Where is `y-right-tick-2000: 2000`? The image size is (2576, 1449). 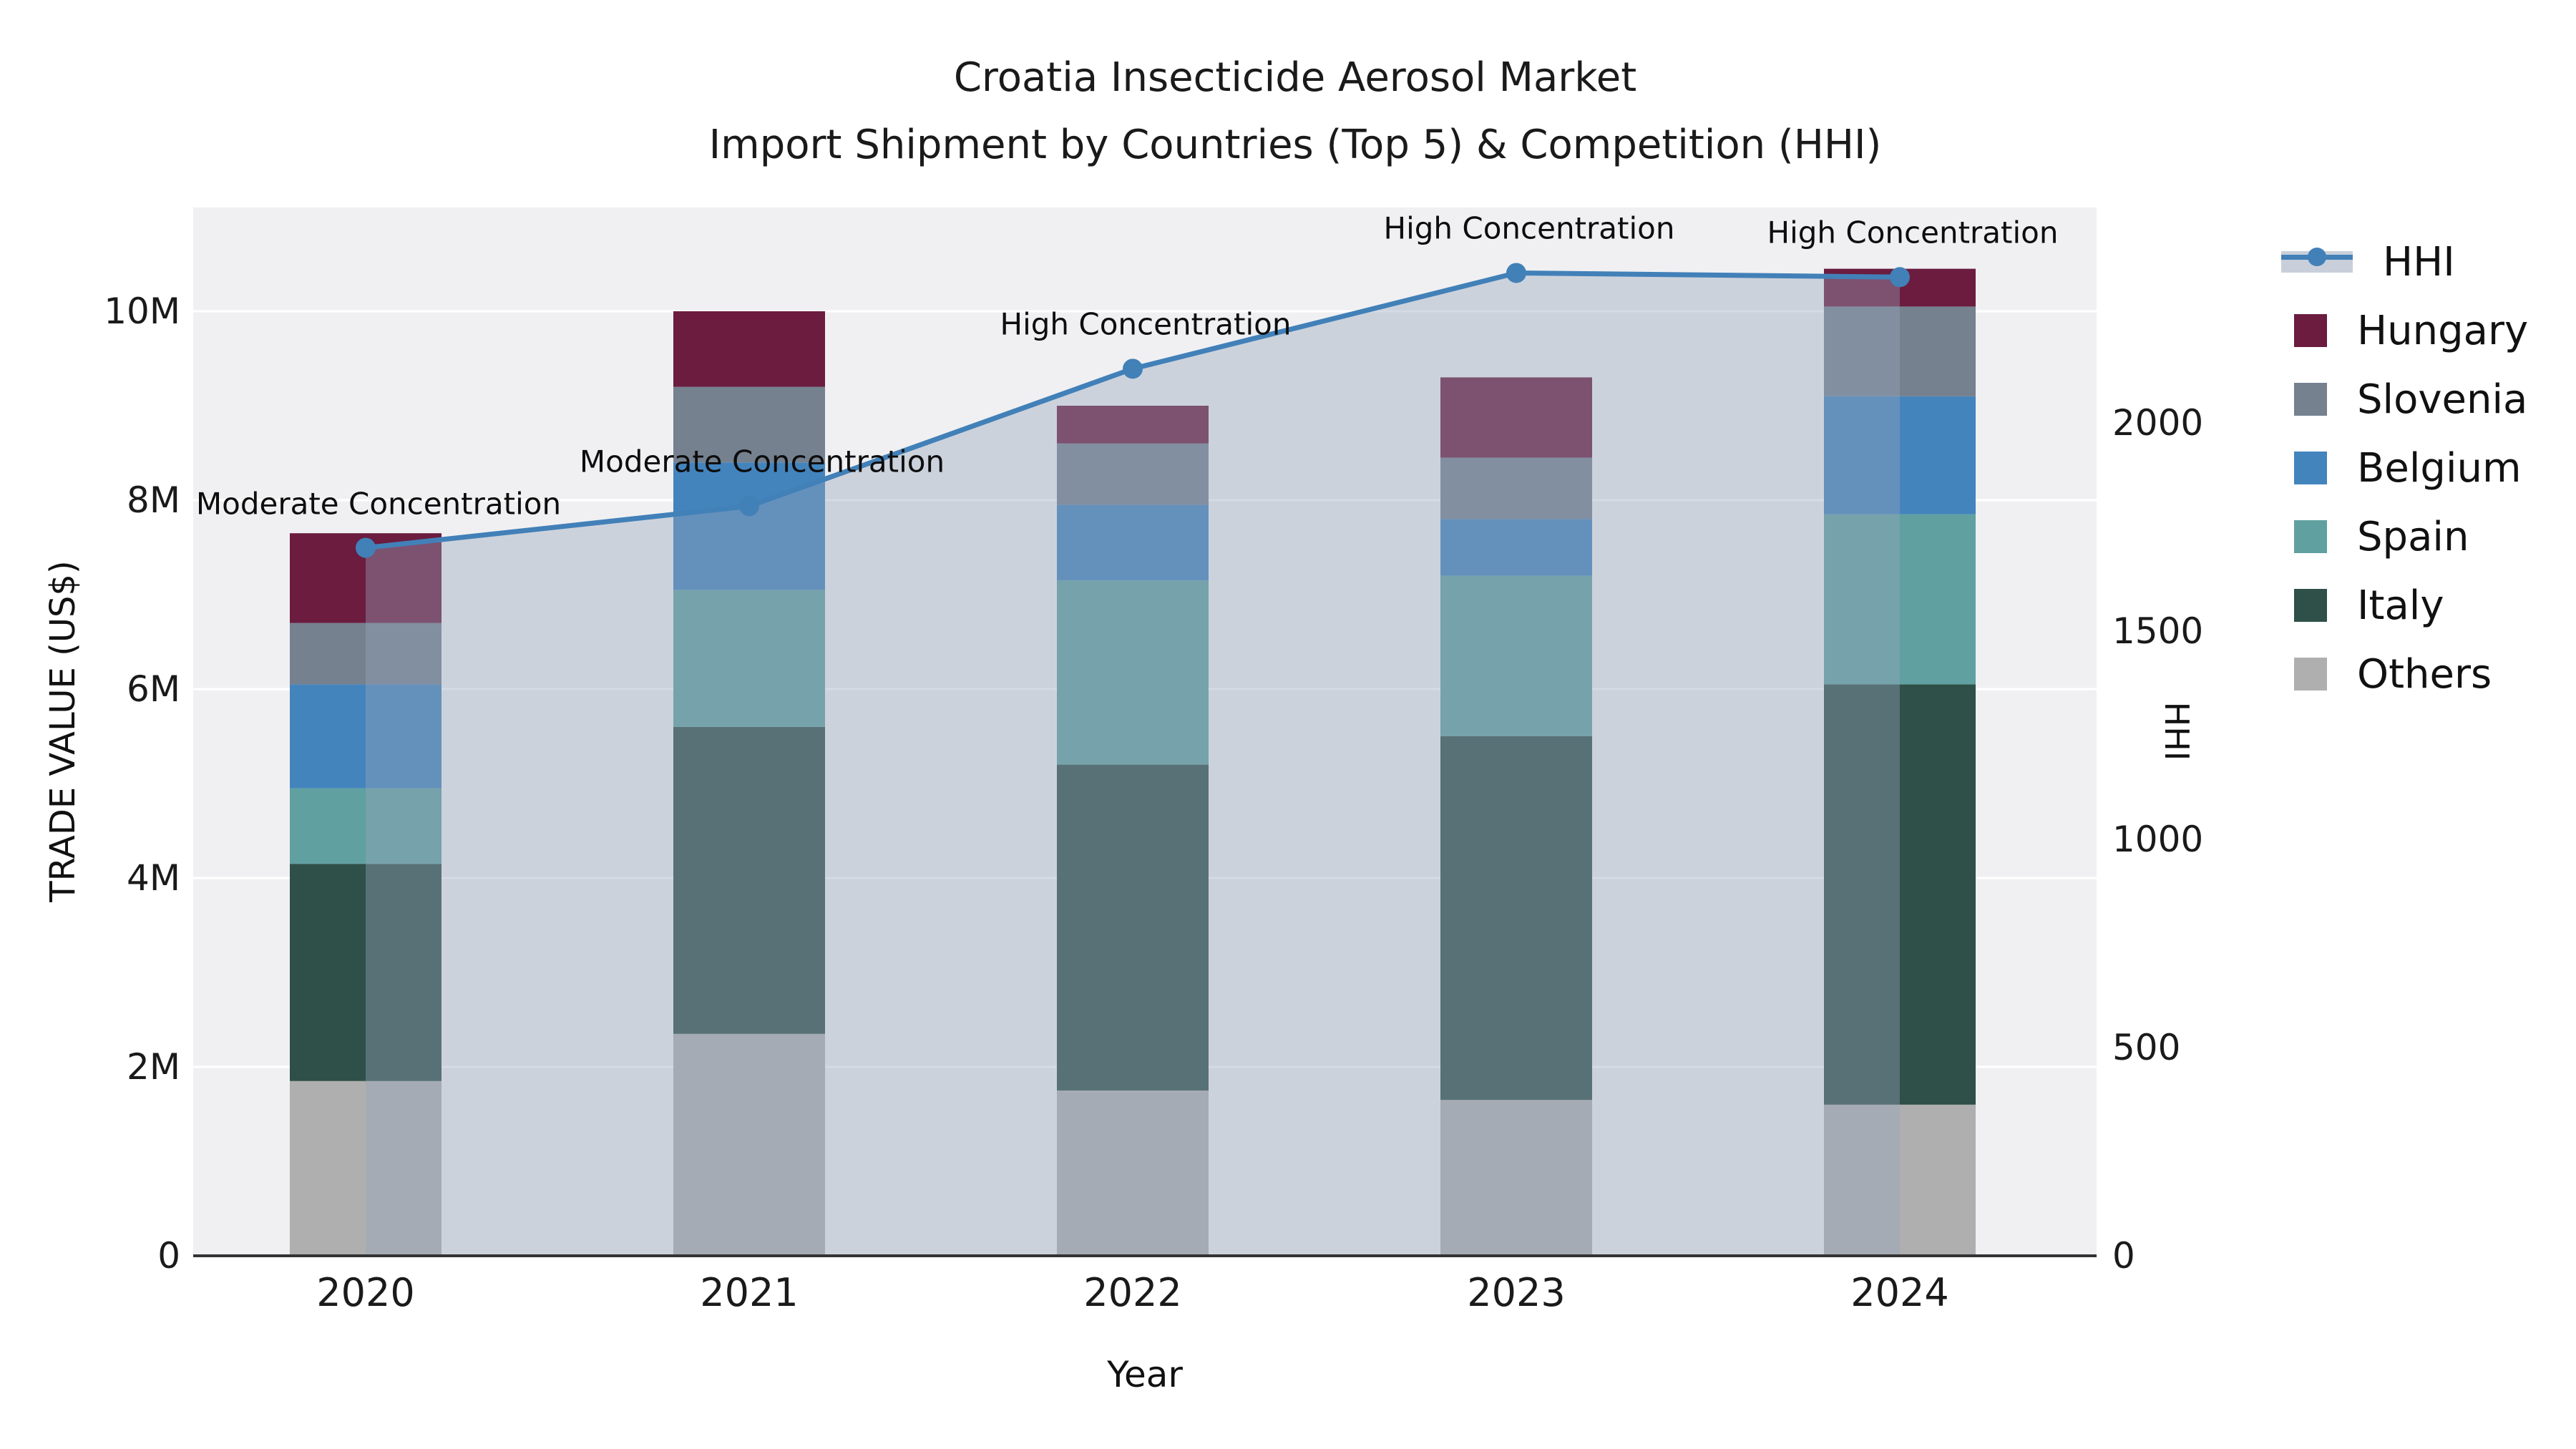 y-right-tick-2000: 2000 is located at coordinates (2158, 423).